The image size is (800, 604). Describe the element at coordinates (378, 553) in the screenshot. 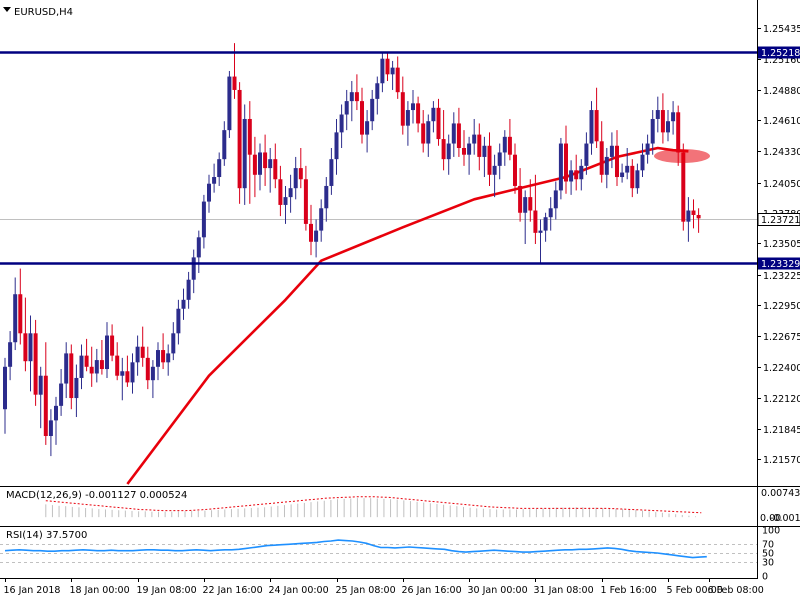

I see `rsi-level-lines` at that location.